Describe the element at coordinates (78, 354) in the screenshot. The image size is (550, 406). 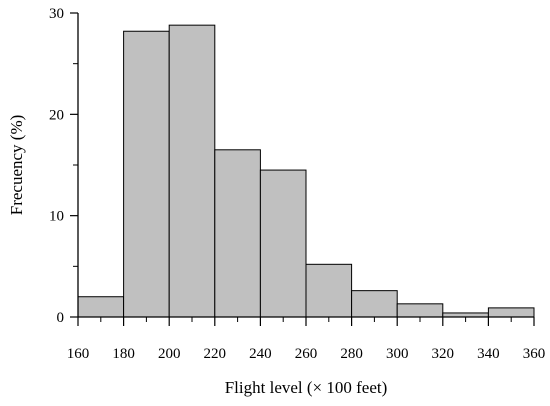
I see `x-tick-label: 160` at that location.